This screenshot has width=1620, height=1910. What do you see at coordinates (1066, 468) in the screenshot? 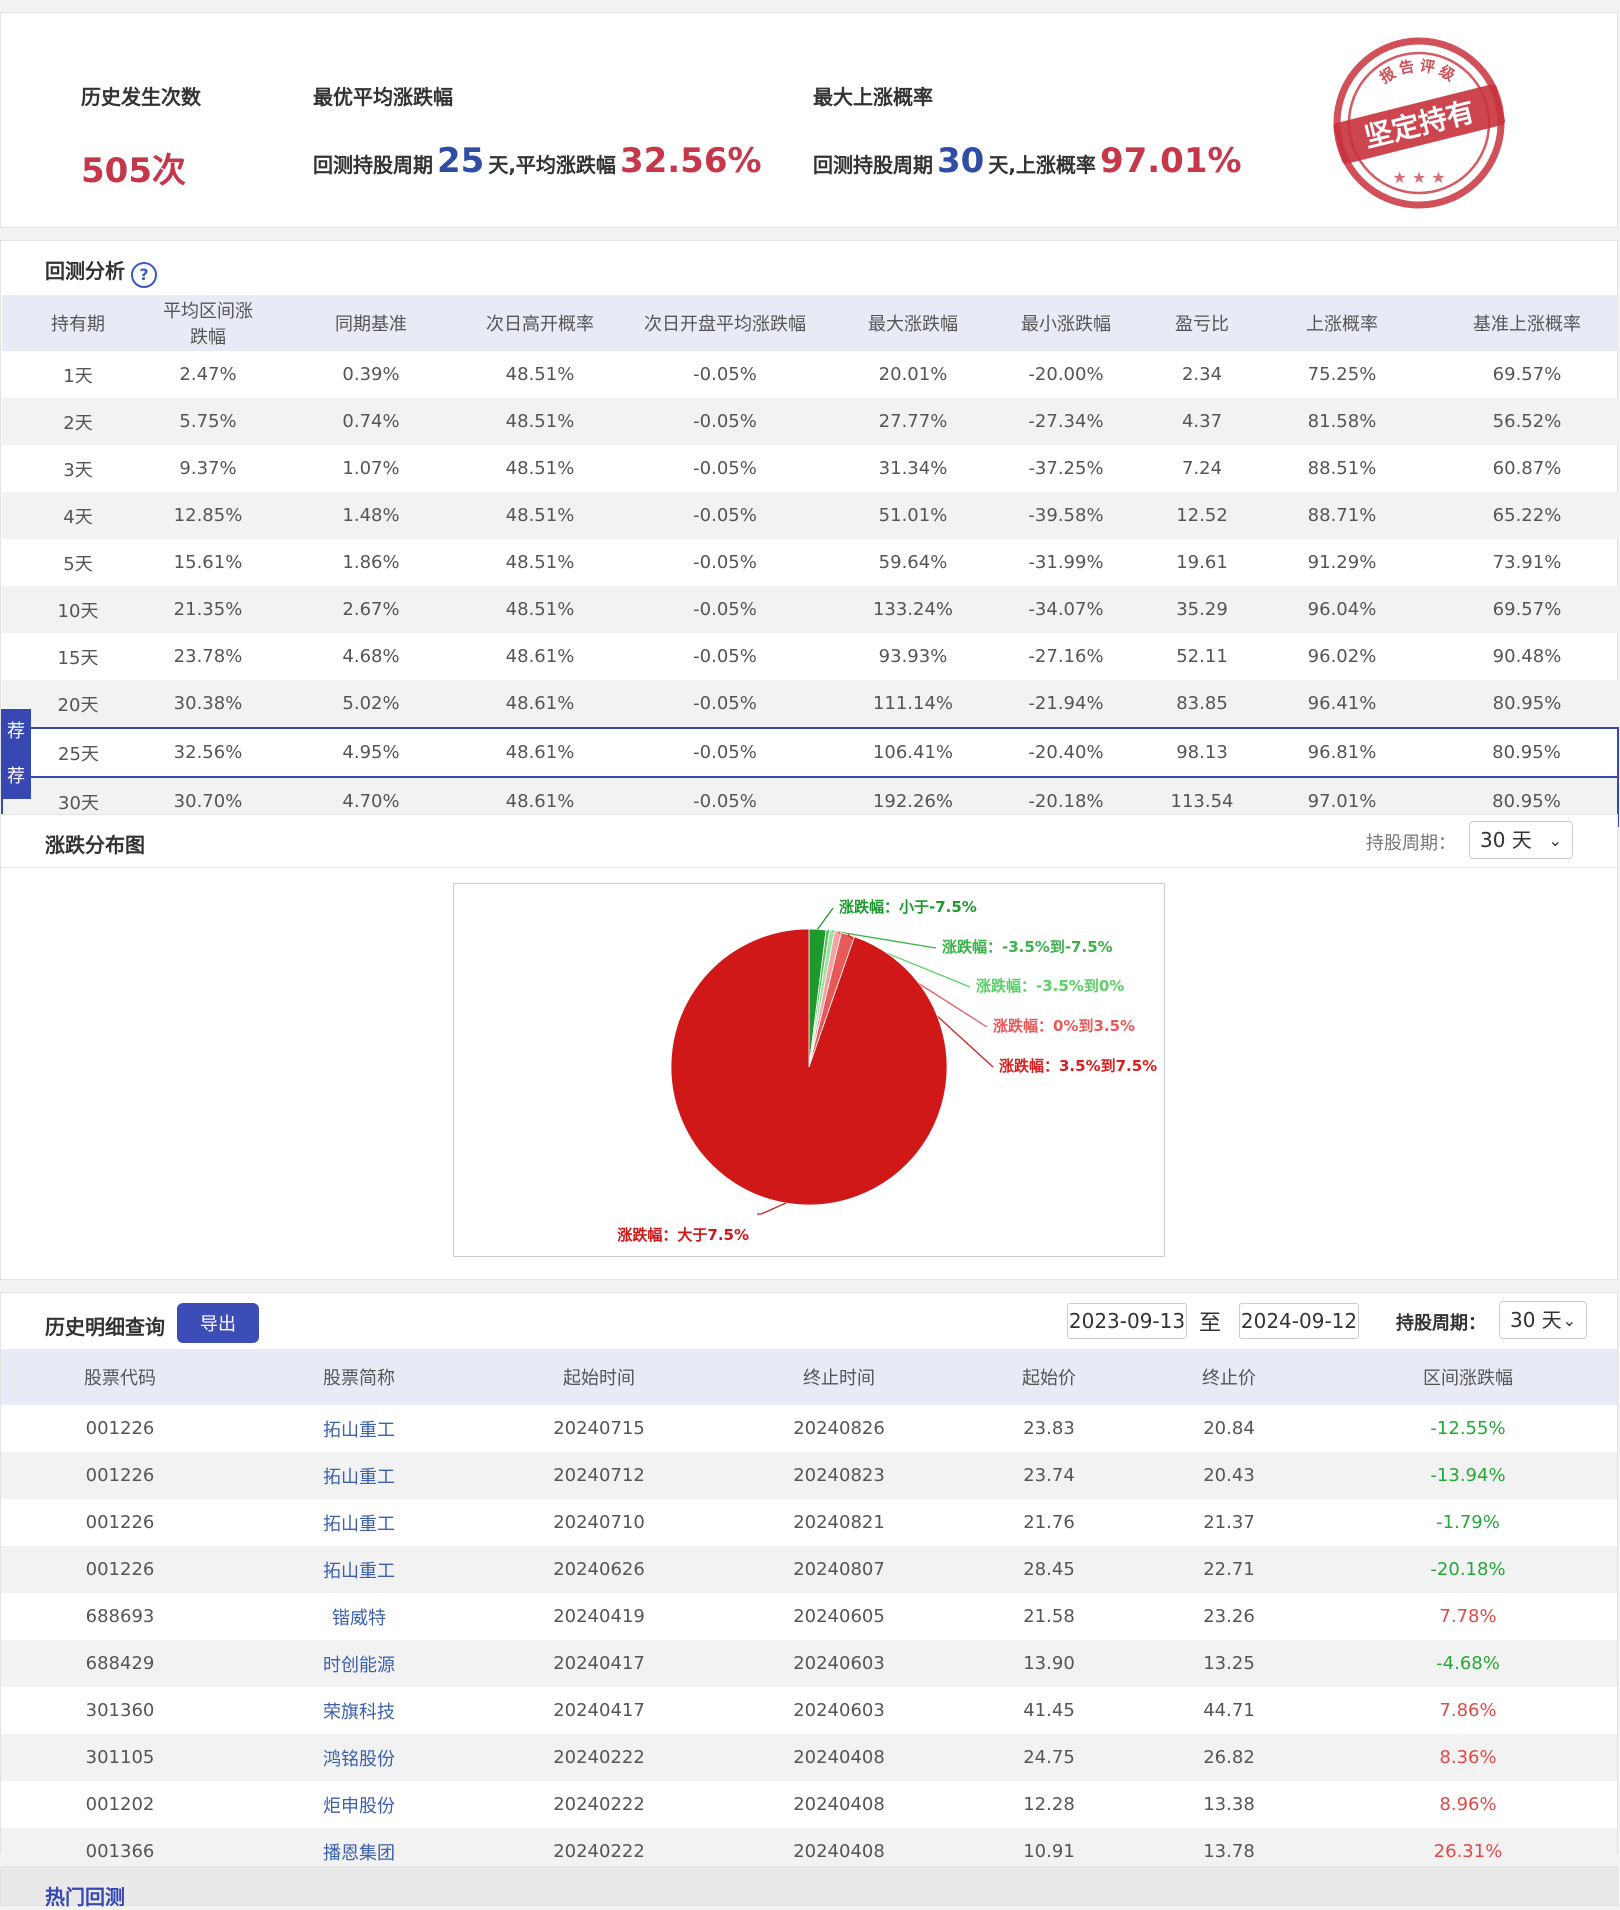
I see `backtest-cell: -37.25%` at bounding box center [1066, 468].